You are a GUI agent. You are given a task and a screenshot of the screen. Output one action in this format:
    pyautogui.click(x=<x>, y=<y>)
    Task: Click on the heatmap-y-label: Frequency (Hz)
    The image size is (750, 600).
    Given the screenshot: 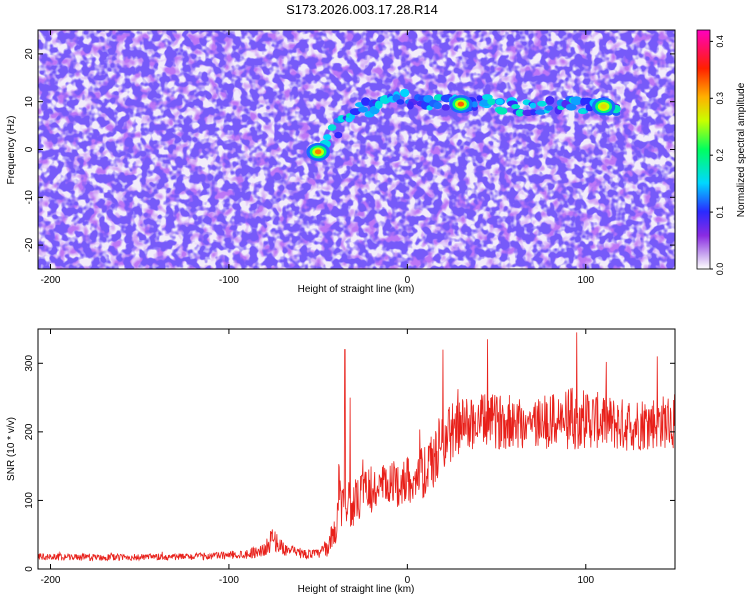 What is the action you would take?
    pyautogui.click(x=11, y=150)
    